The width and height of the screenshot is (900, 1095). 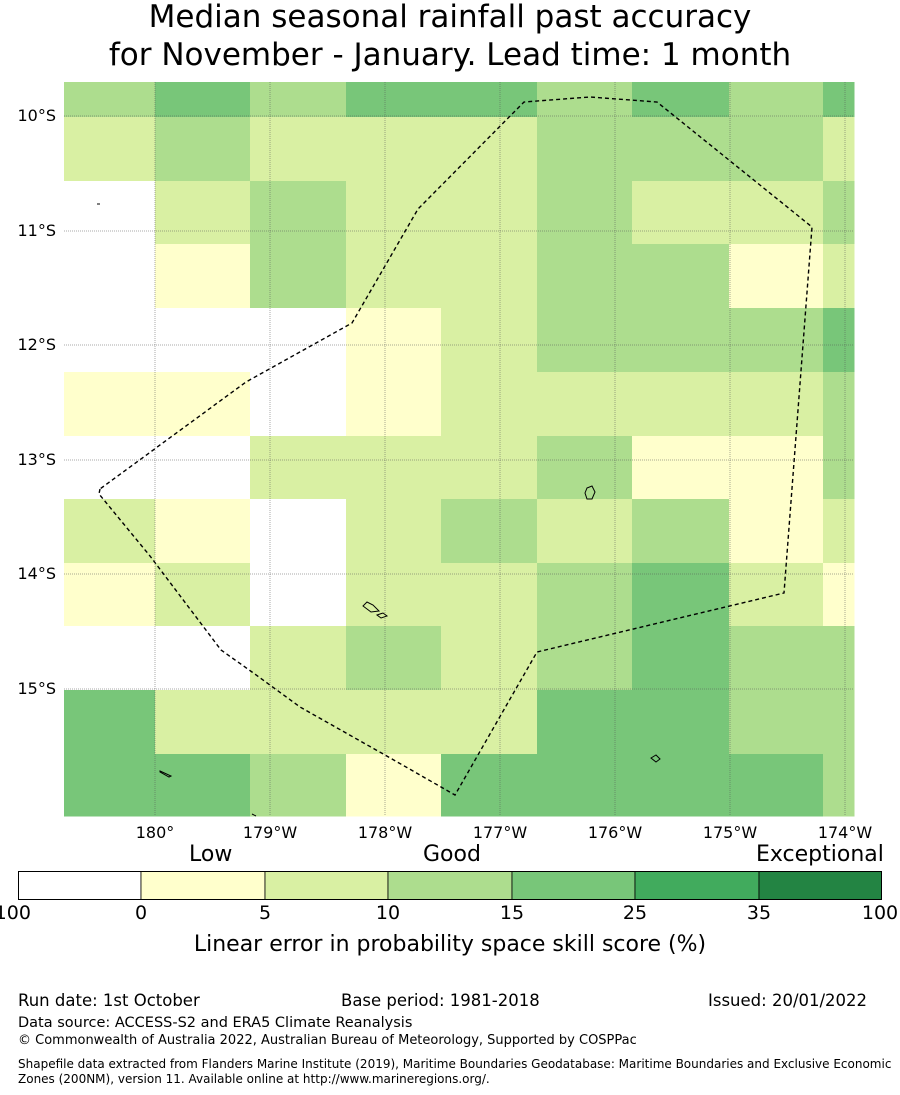 What do you see at coordinates (270, 831) in the screenshot?
I see `lon-label-179w: 179°W` at bounding box center [270, 831].